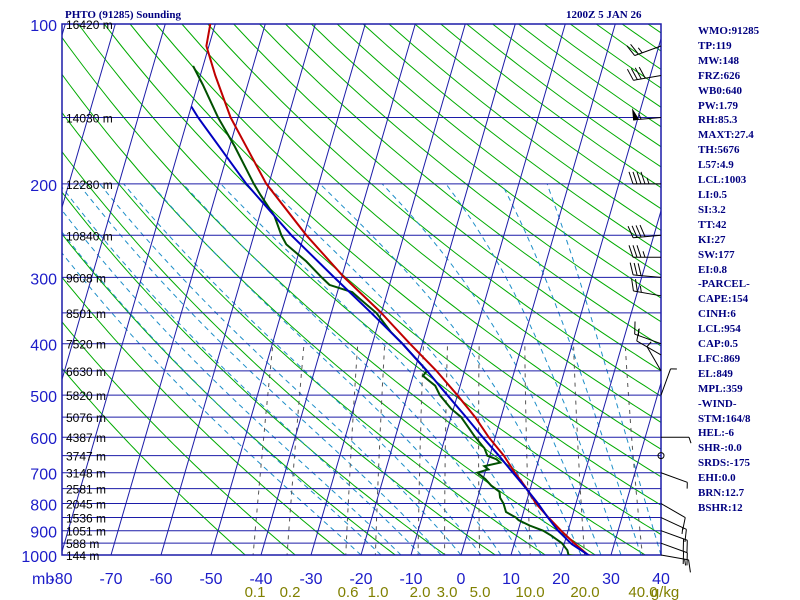 The image size is (800, 600). Describe the element at coordinates (719, 150) in the screenshot. I see `index-line: TH:5676` at that location.